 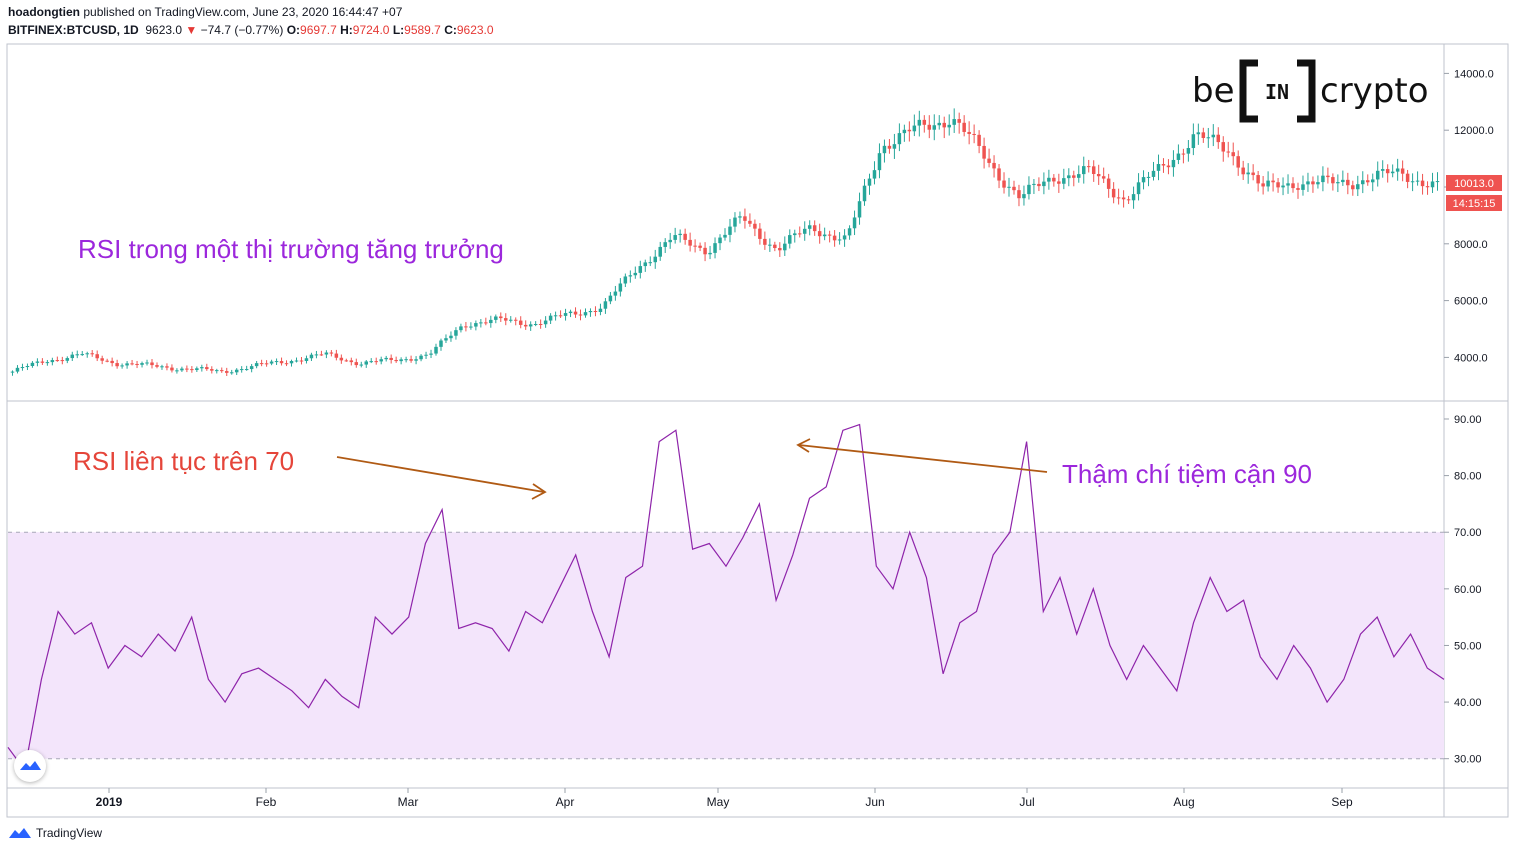 What do you see at coordinates (1187, 474) in the screenshot?
I see `annotation-near-90: Thậm chí tiệm cận 90` at bounding box center [1187, 474].